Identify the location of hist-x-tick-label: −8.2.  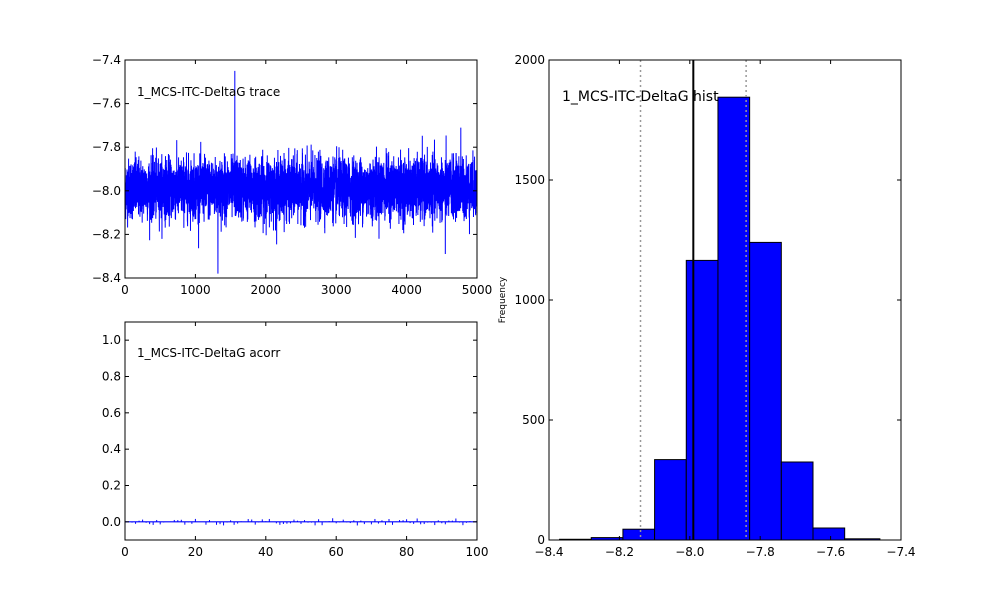
(619, 552).